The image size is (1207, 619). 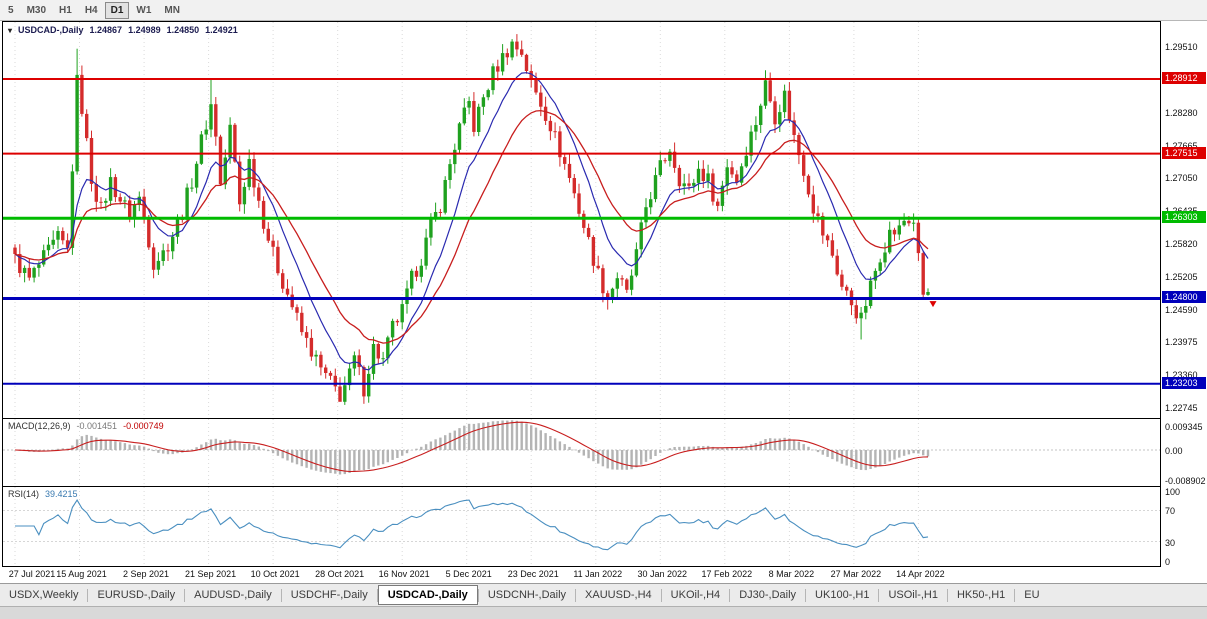 I want to click on macd-axis-label: -0.008902, so click(x=1185, y=481).